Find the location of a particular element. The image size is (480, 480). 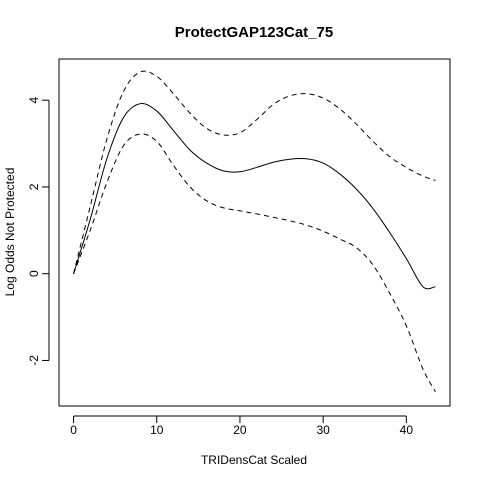

x-tick-label: 20 is located at coordinates (240, 430).